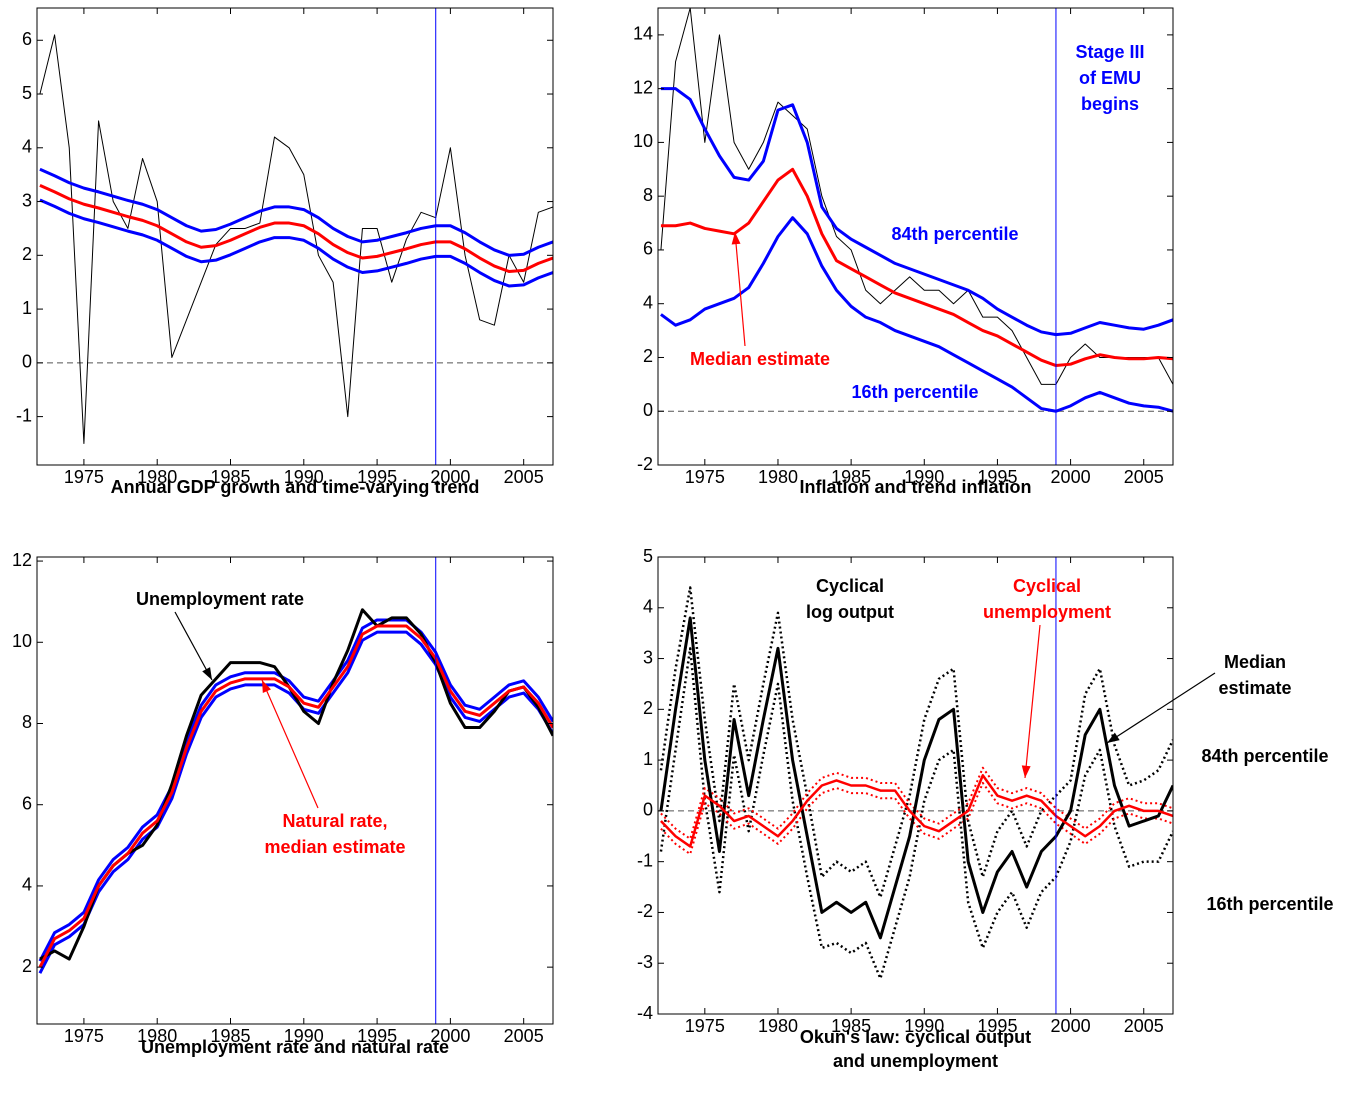  Describe the element at coordinates (334, 821) in the screenshot. I see `annotation: Natural rate,` at that location.